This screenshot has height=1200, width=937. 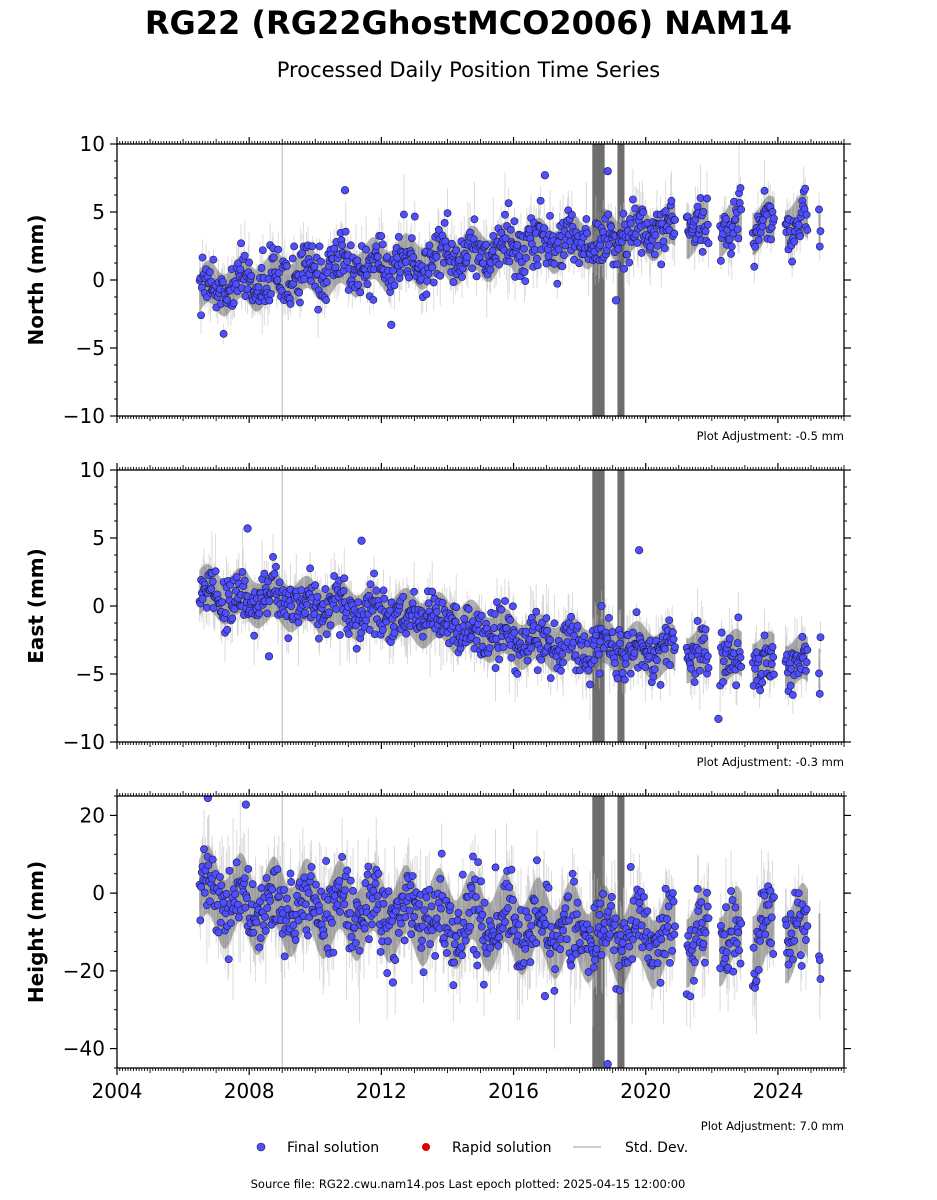 What do you see at coordinates (770, 436) in the screenshot?
I see `plot-adjustment-note: Plot Adjustment: -0.5 mm` at bounding box center [770, 436].